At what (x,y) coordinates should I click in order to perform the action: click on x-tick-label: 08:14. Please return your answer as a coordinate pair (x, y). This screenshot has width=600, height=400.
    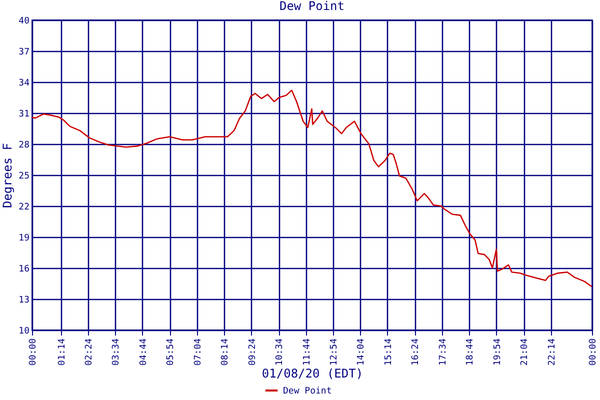
    Looking at the image, I should click on (225, 352).